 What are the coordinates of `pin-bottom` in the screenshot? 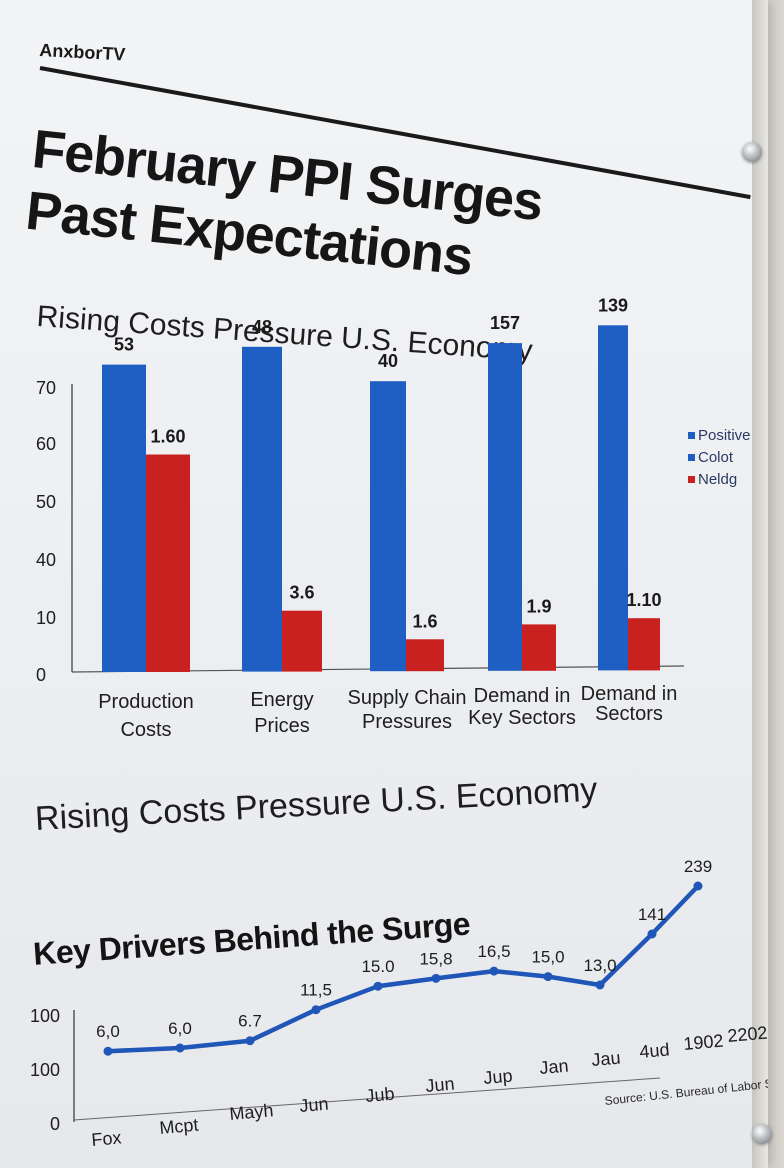 It's located at (762, 1134).